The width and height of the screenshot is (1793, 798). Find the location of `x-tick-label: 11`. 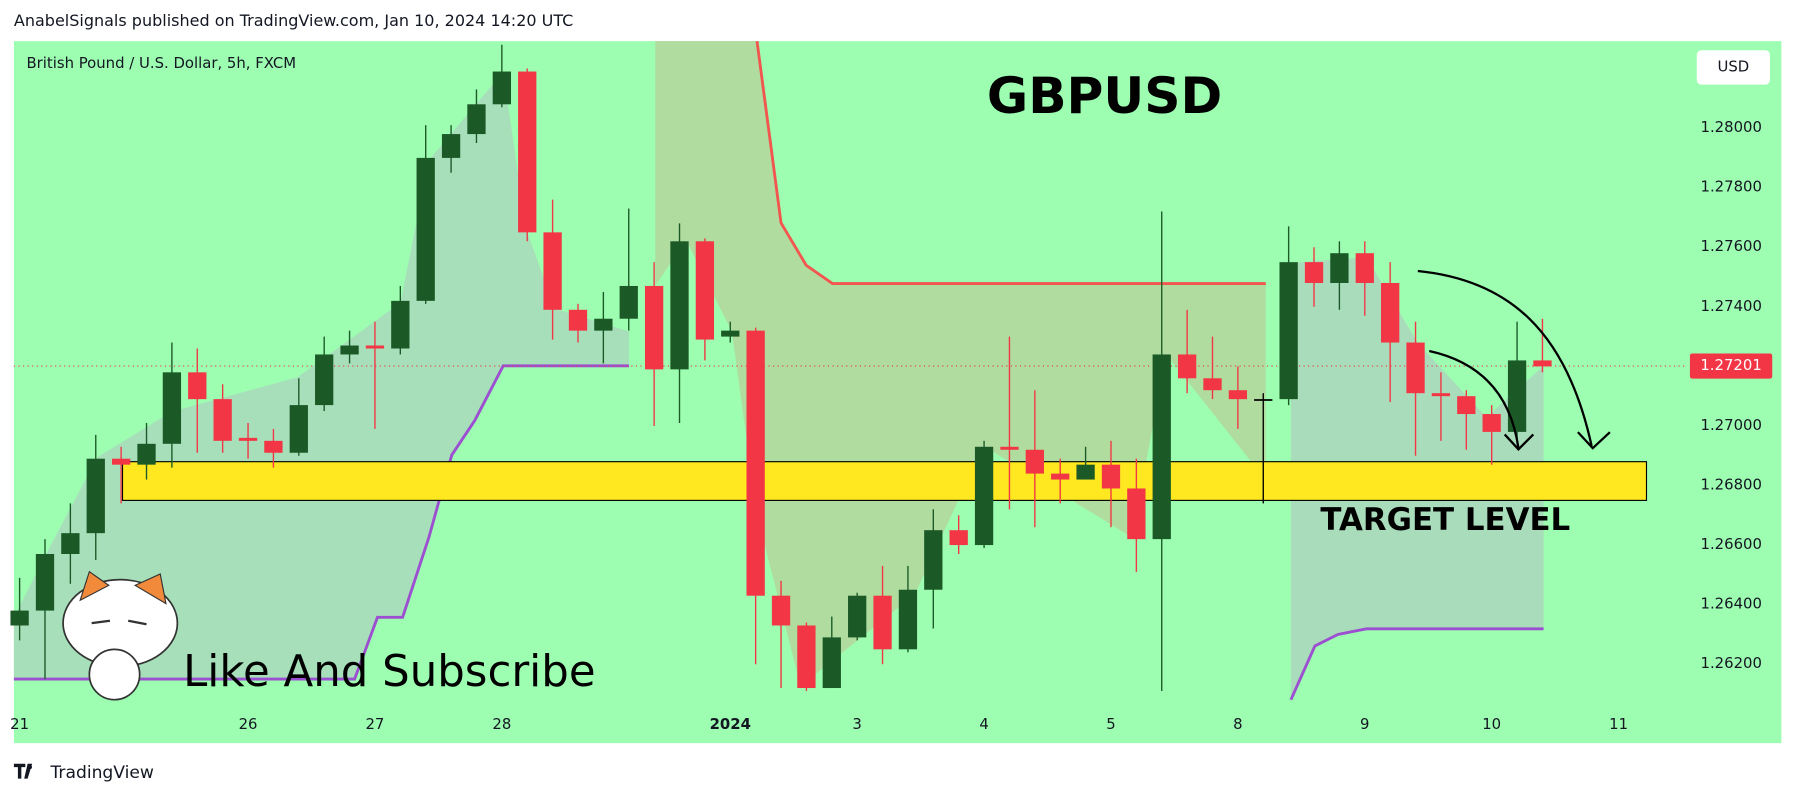

x-tick-label: 11 is located at coordinates (1618, 724).